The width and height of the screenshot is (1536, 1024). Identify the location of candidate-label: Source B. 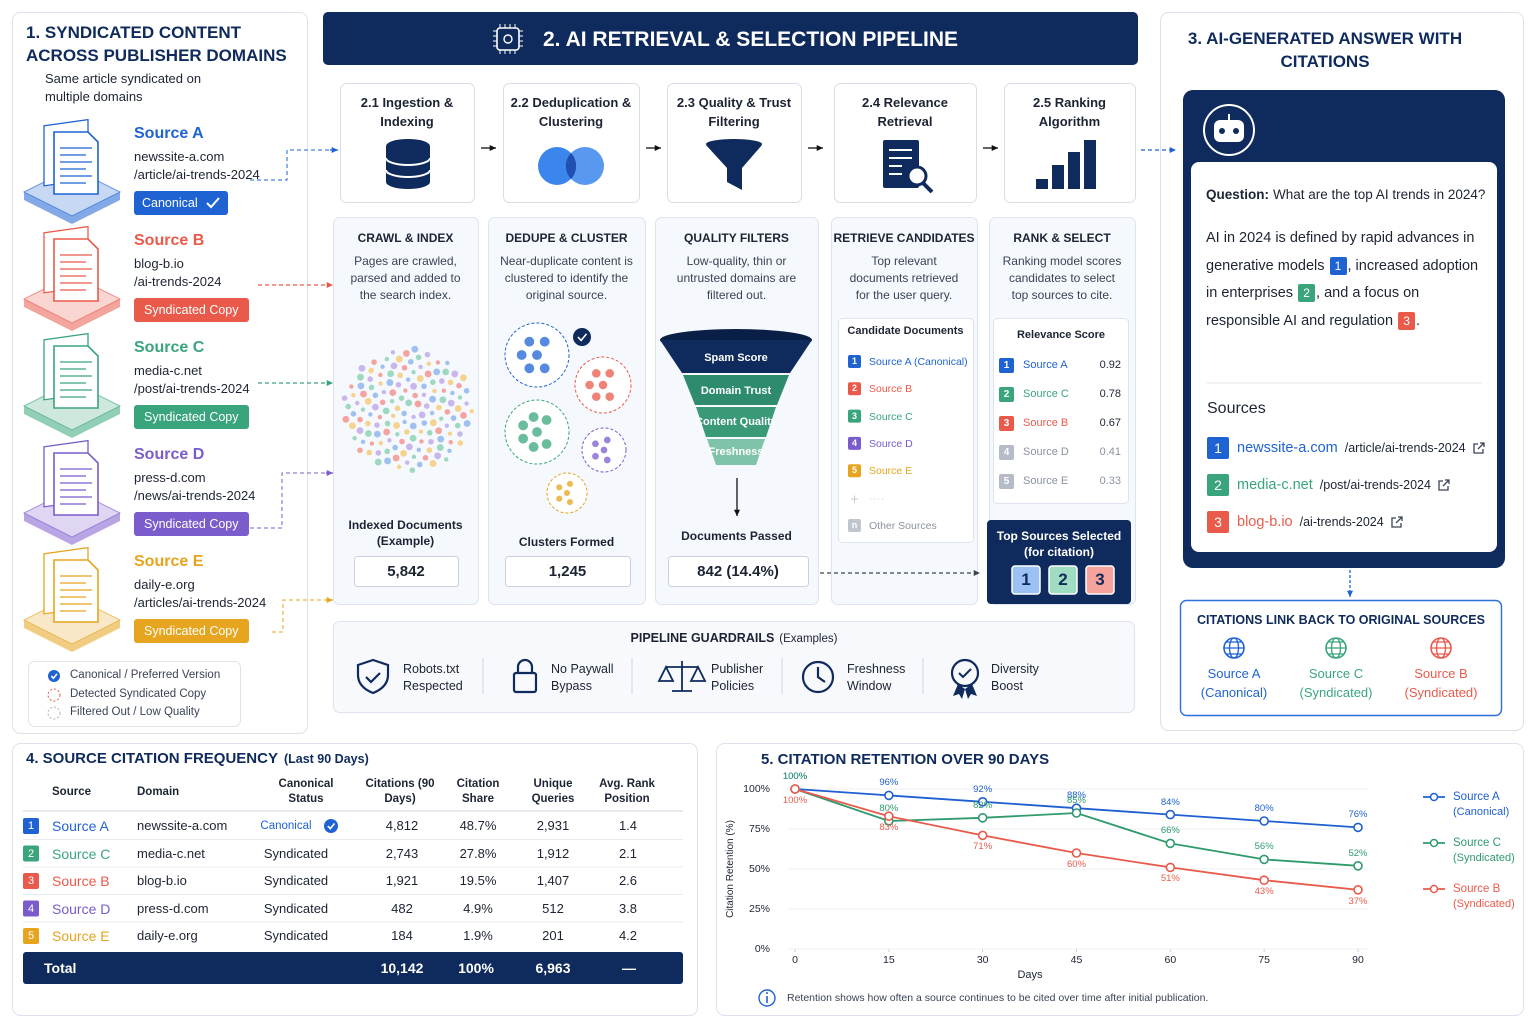
(891, 389).